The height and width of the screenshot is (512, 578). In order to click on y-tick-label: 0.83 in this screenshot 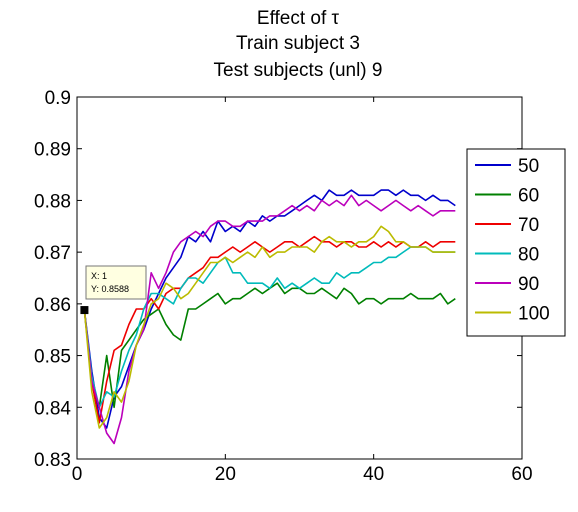, I will do `click(52, 460)`.